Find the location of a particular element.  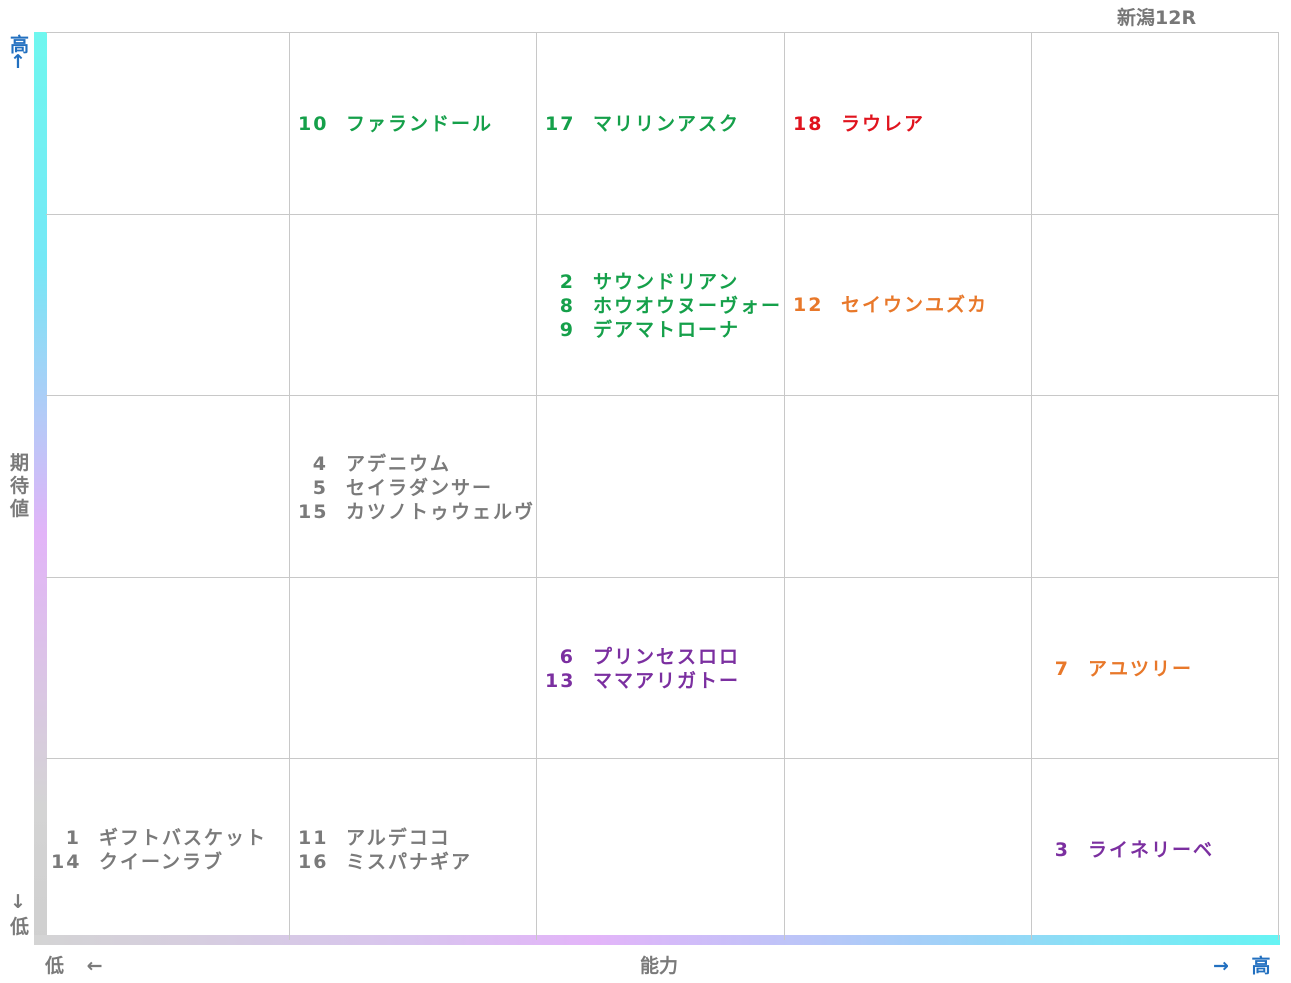

horse-number: 17 is located at coordinates (560, 124).